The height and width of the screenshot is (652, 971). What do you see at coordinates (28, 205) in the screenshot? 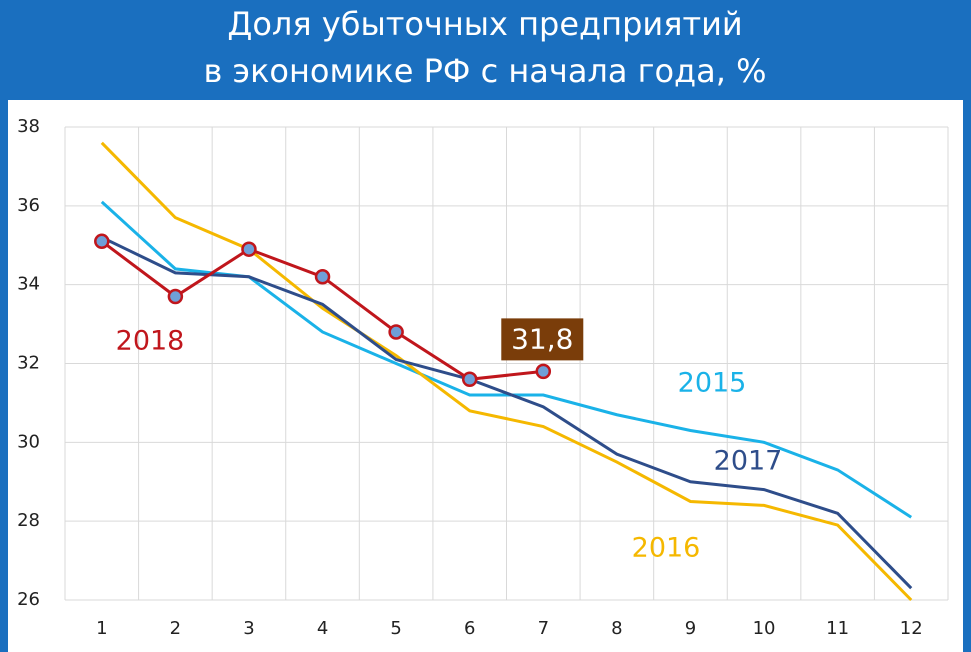
I see `y-tick-label: 36` at bounding box center [28, 205].